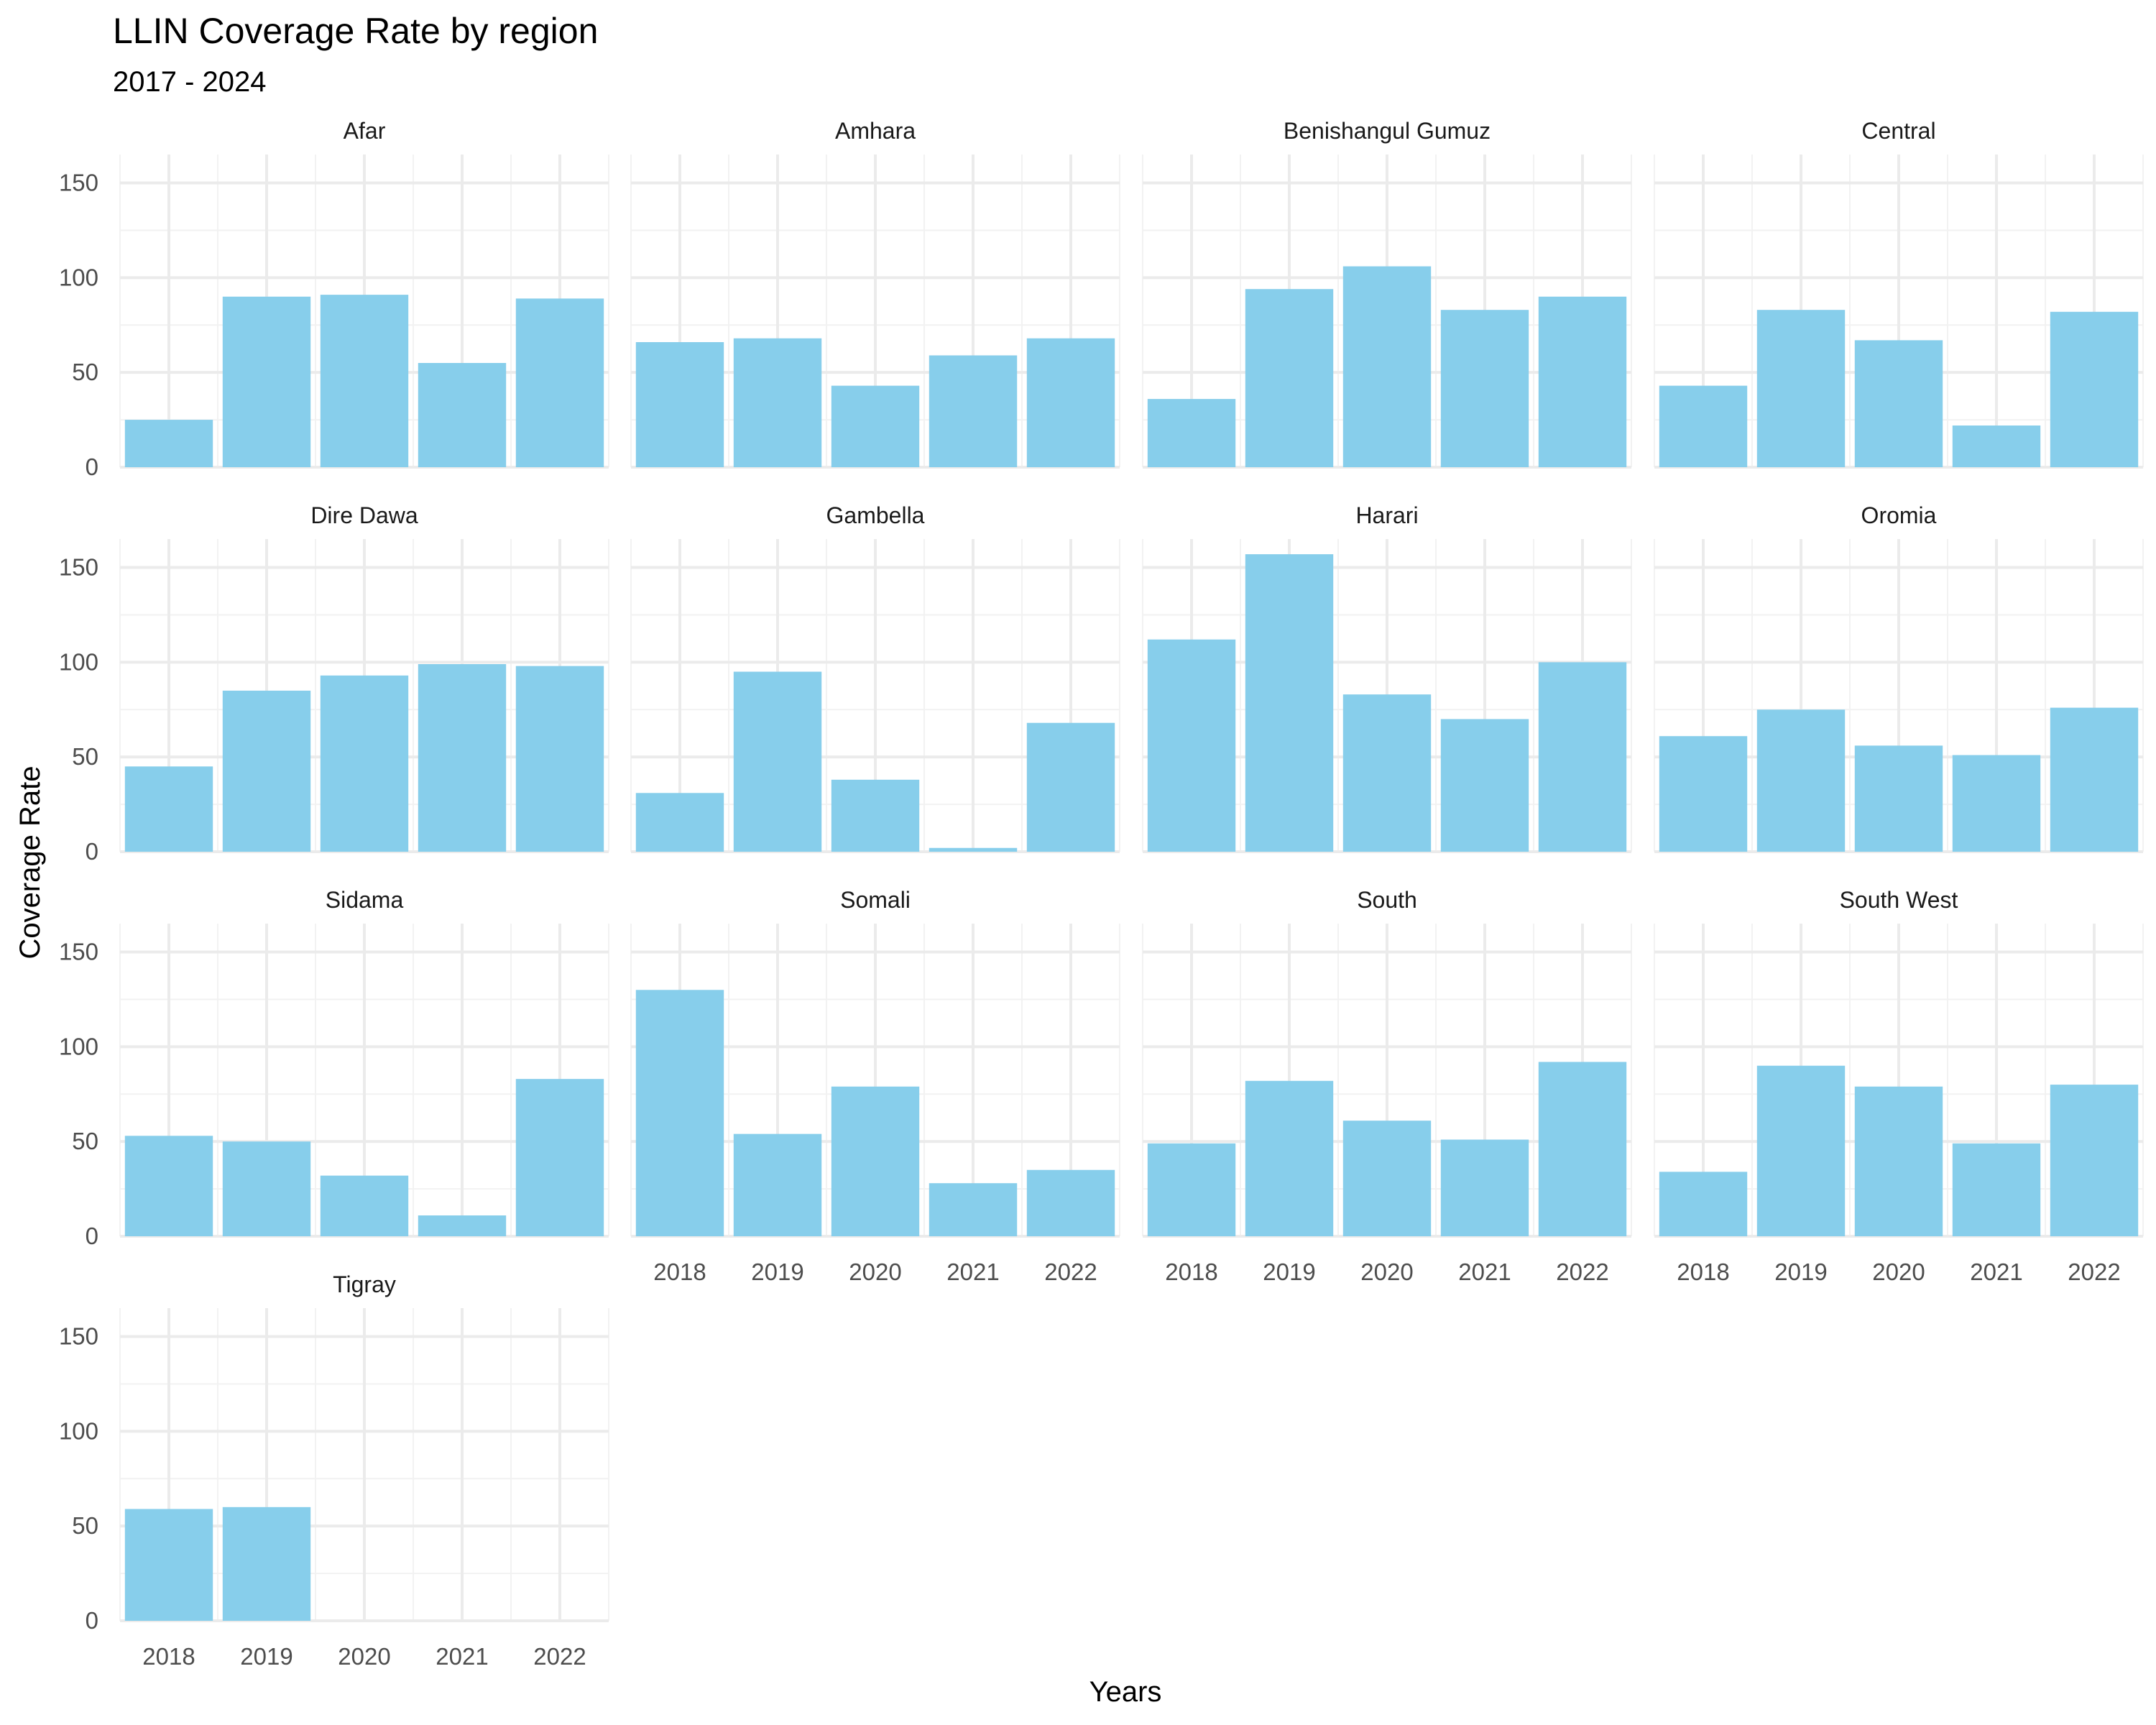 This screenshot has width=2156, height=1725. Describe the element at coordinates (875, 900) in the screenshot. I see `facet-label: Somali` at that location.